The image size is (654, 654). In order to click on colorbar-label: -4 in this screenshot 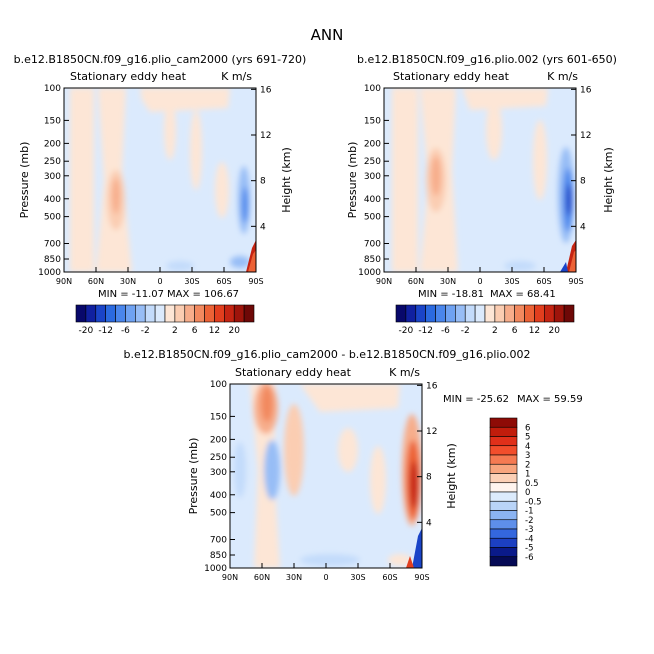, I will do `click(529, 539)`.